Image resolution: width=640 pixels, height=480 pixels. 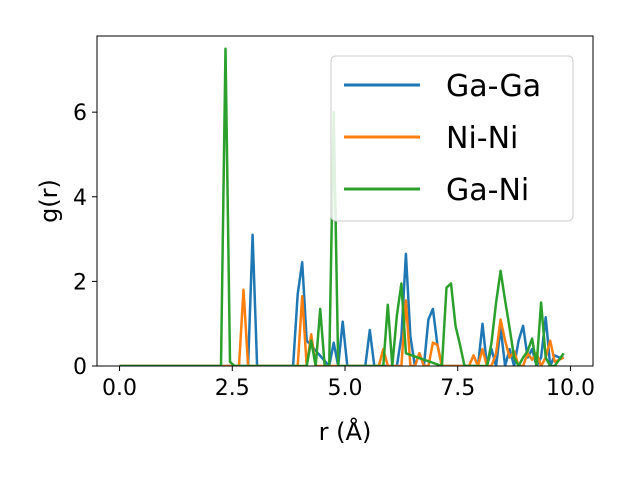 I want to click on x-axis-label: r (Å), so click(x=345, y=431).